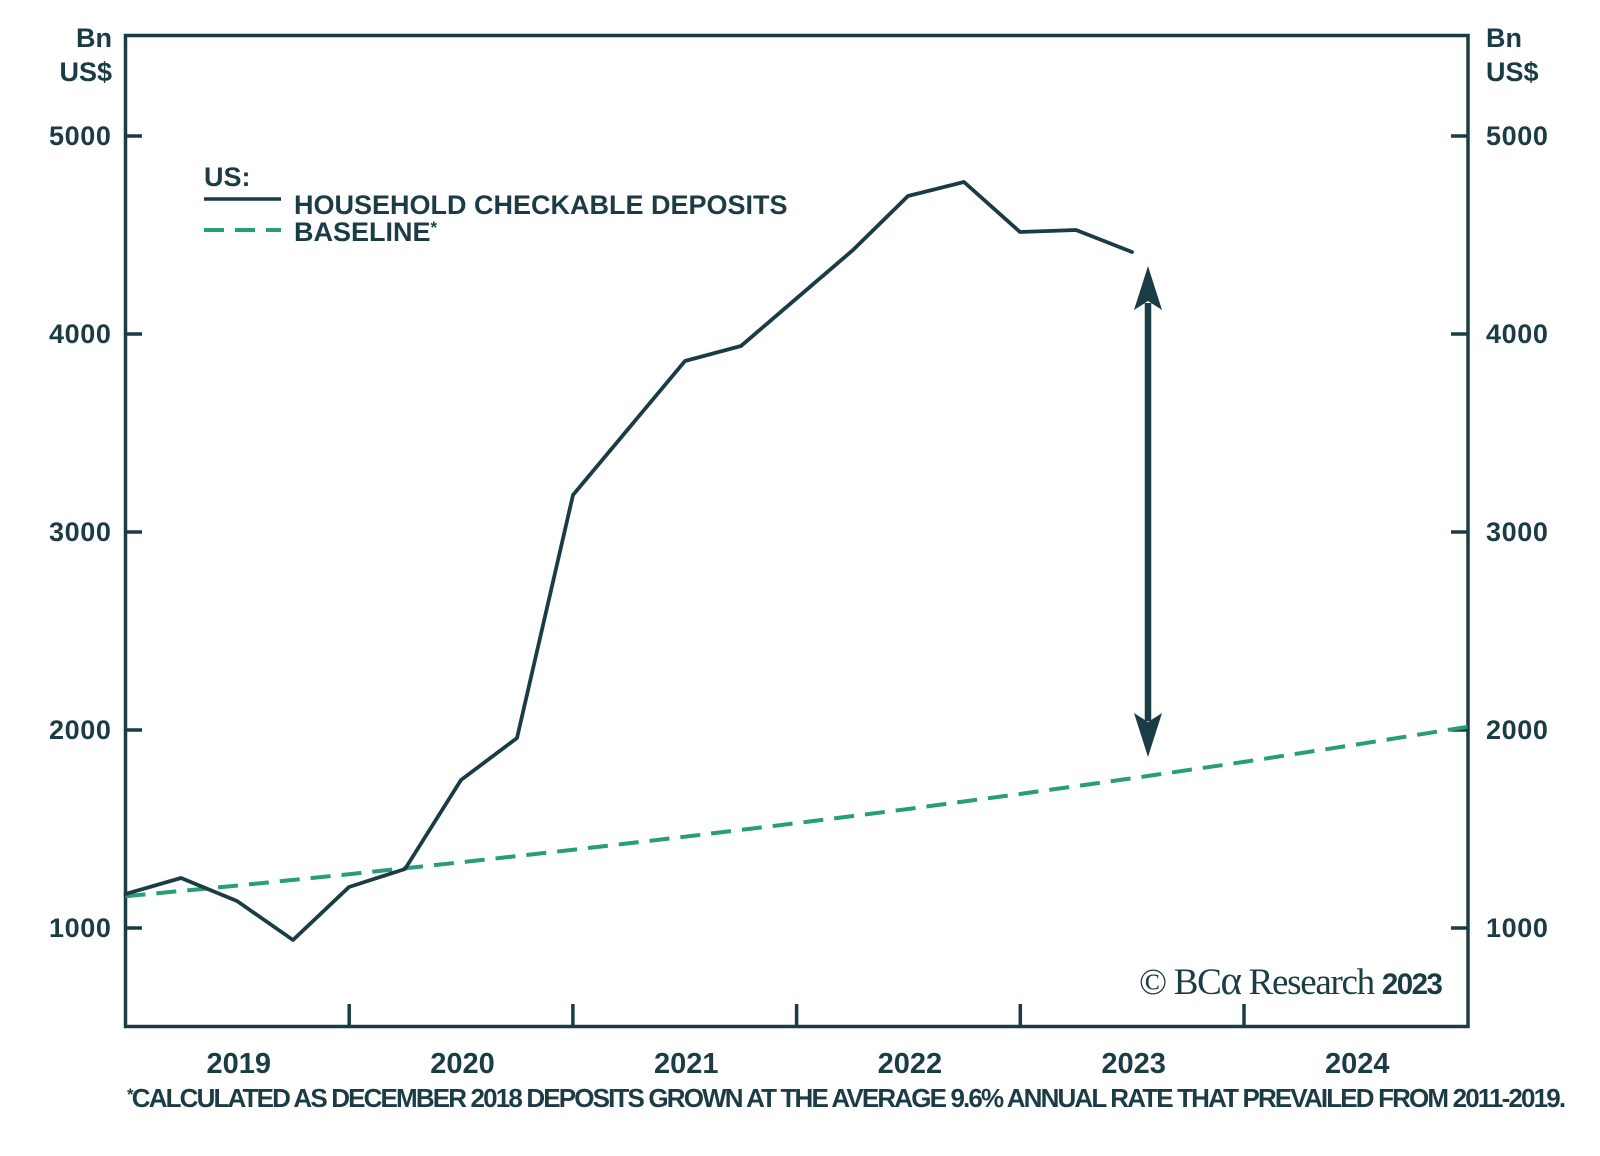  Describe the element at coordinates (462, 1064) in the screenshot. I see `svg-text: 2020` at that location.